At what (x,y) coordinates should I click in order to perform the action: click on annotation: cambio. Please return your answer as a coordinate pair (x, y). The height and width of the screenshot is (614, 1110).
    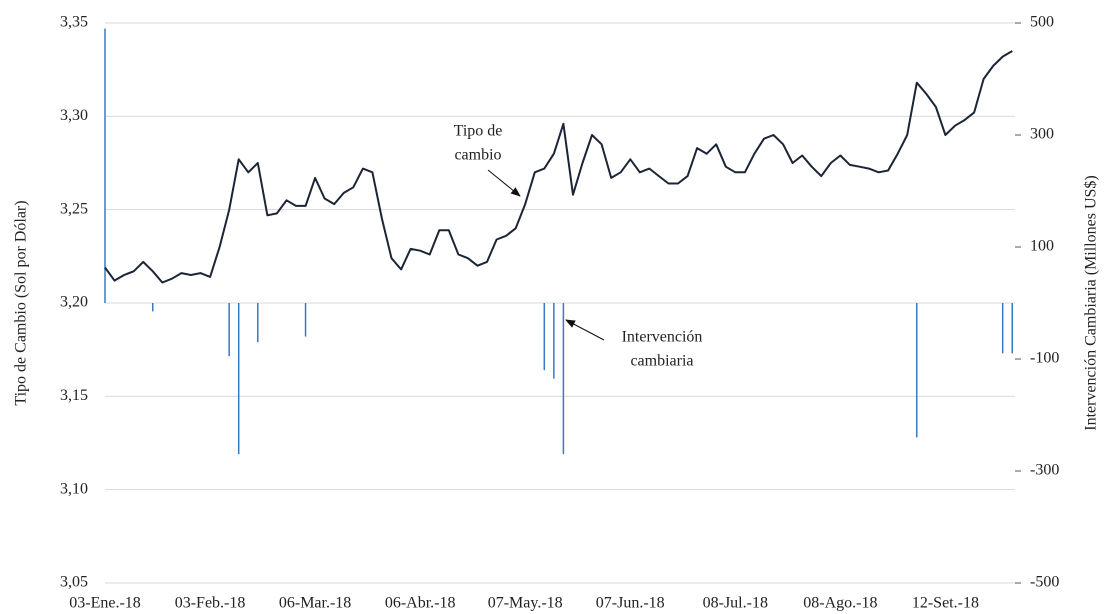
    Looking at the image, I should click on (477, 155).